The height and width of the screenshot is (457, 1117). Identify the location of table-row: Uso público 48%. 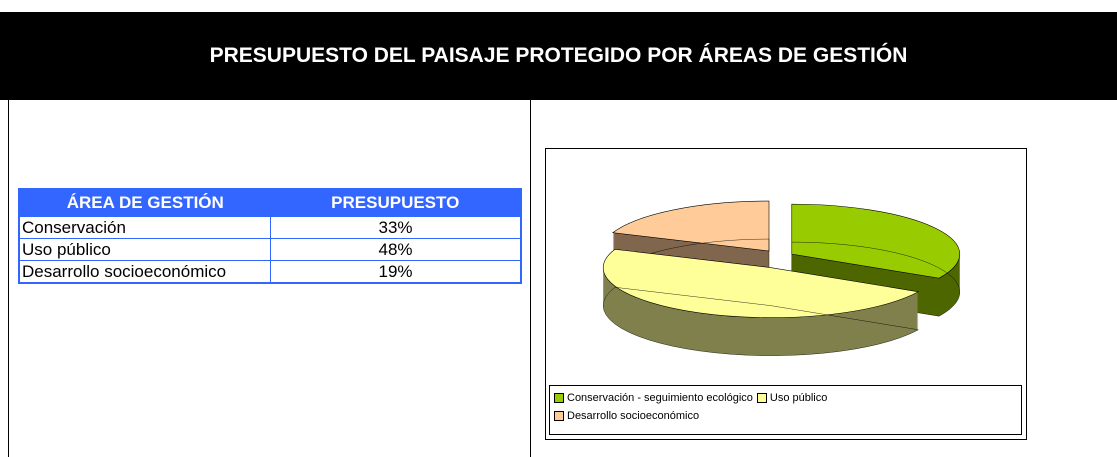
(270, 249).